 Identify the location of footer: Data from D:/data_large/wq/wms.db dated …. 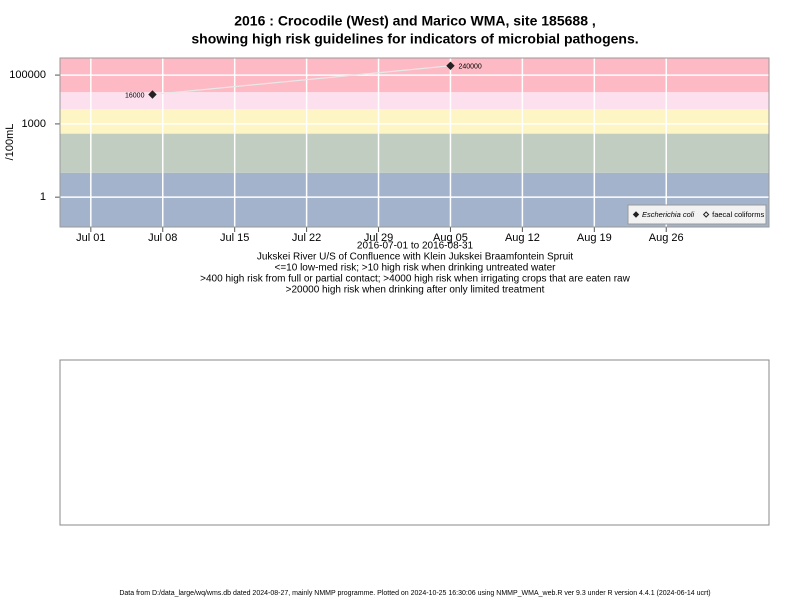
(414, 593).